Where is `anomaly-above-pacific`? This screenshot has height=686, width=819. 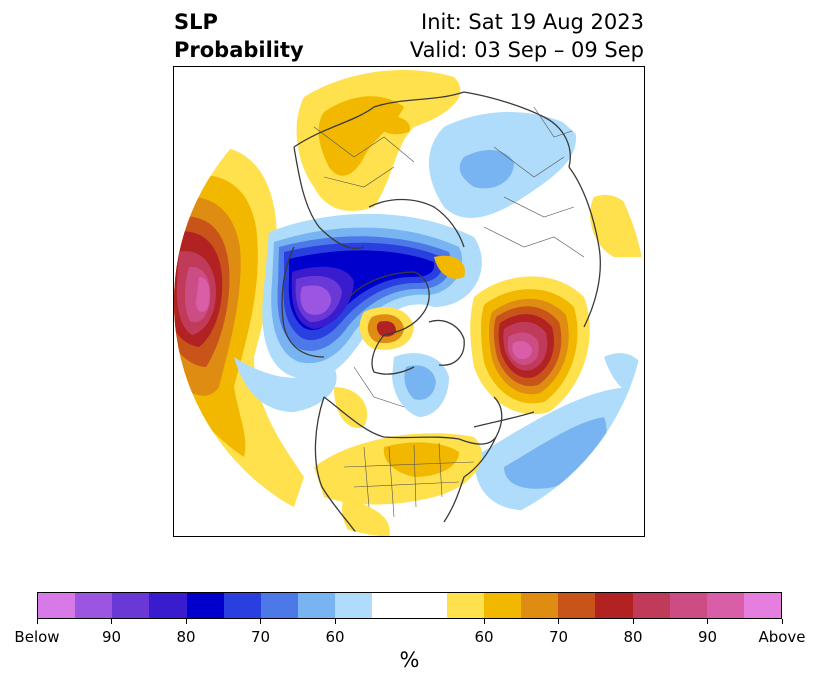 anomaly-above-pacific is located at coordinates (239, 325).